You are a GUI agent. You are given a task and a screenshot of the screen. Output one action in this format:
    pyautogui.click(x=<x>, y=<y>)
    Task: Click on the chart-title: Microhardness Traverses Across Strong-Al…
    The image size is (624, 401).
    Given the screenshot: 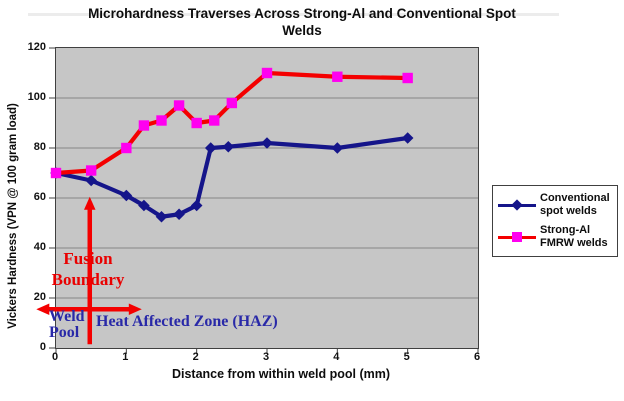 What is the action you would take?
    pyautogui.click(x=302, y=22)
    